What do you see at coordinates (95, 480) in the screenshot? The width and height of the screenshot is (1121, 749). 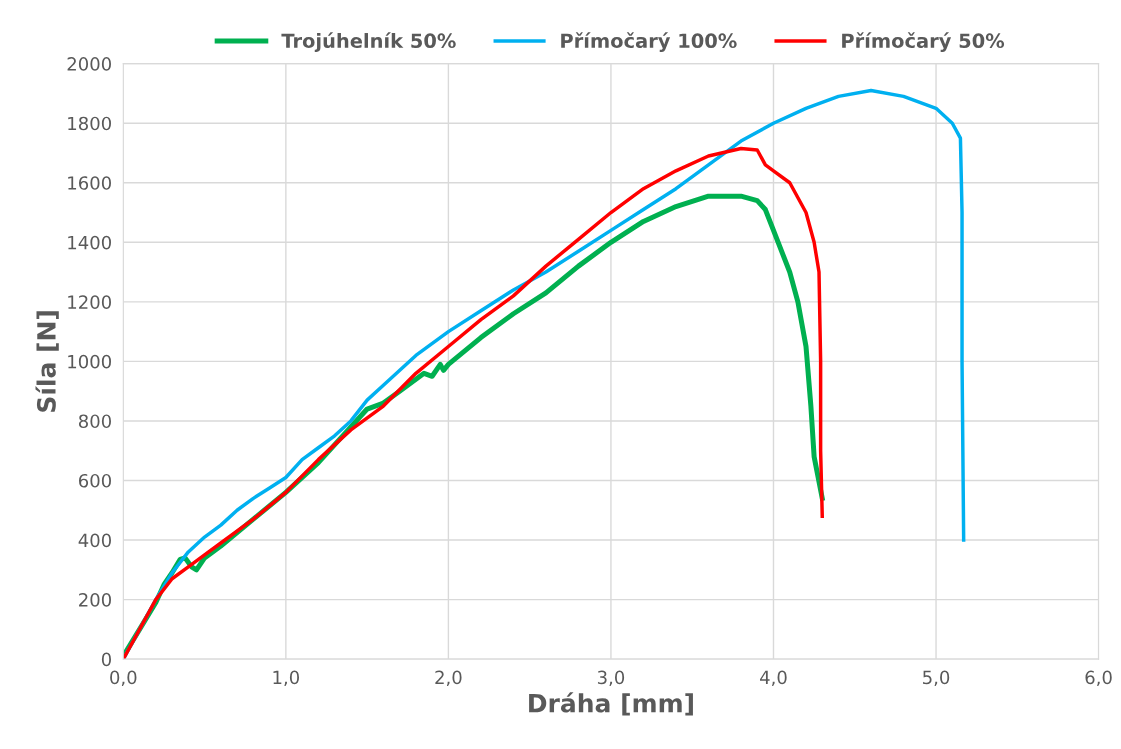 I see `y-tick-label: 600` at bounding box center [95, 480].